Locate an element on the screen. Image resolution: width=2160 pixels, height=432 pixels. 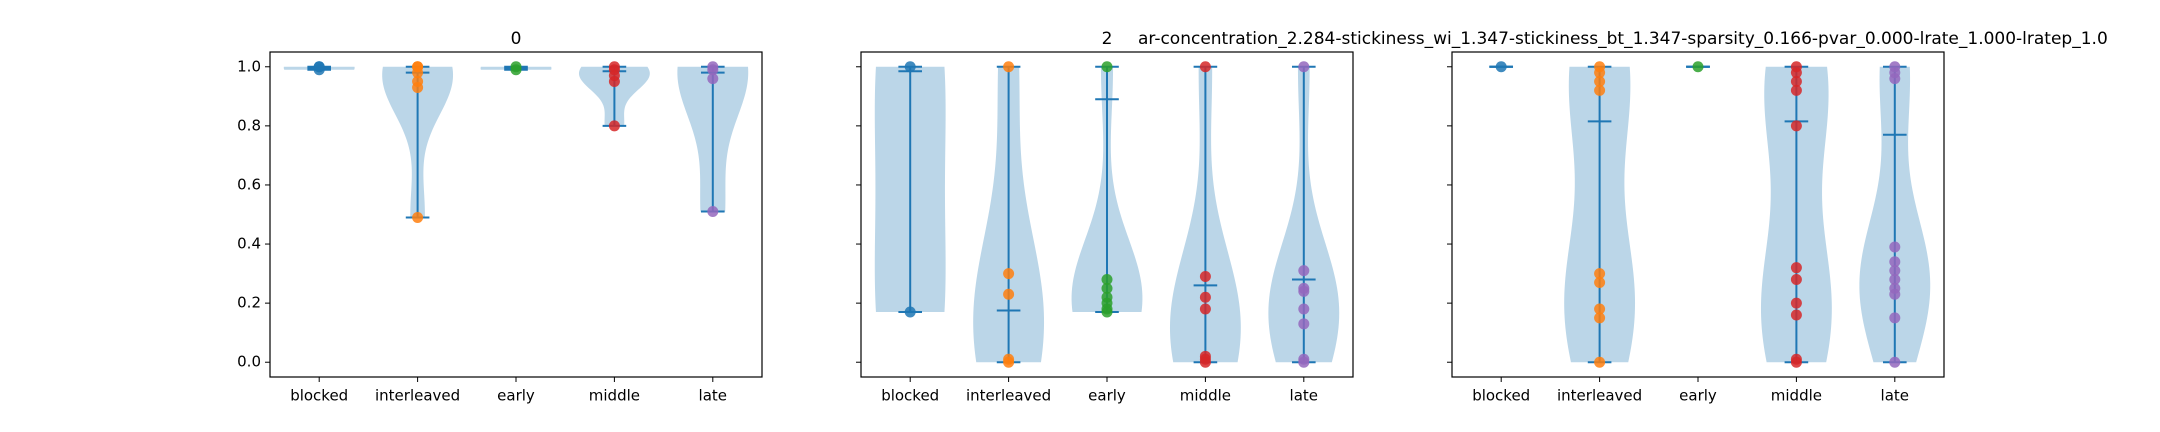
y-tick-label: 0.4 is located at coordinates (249, 244).